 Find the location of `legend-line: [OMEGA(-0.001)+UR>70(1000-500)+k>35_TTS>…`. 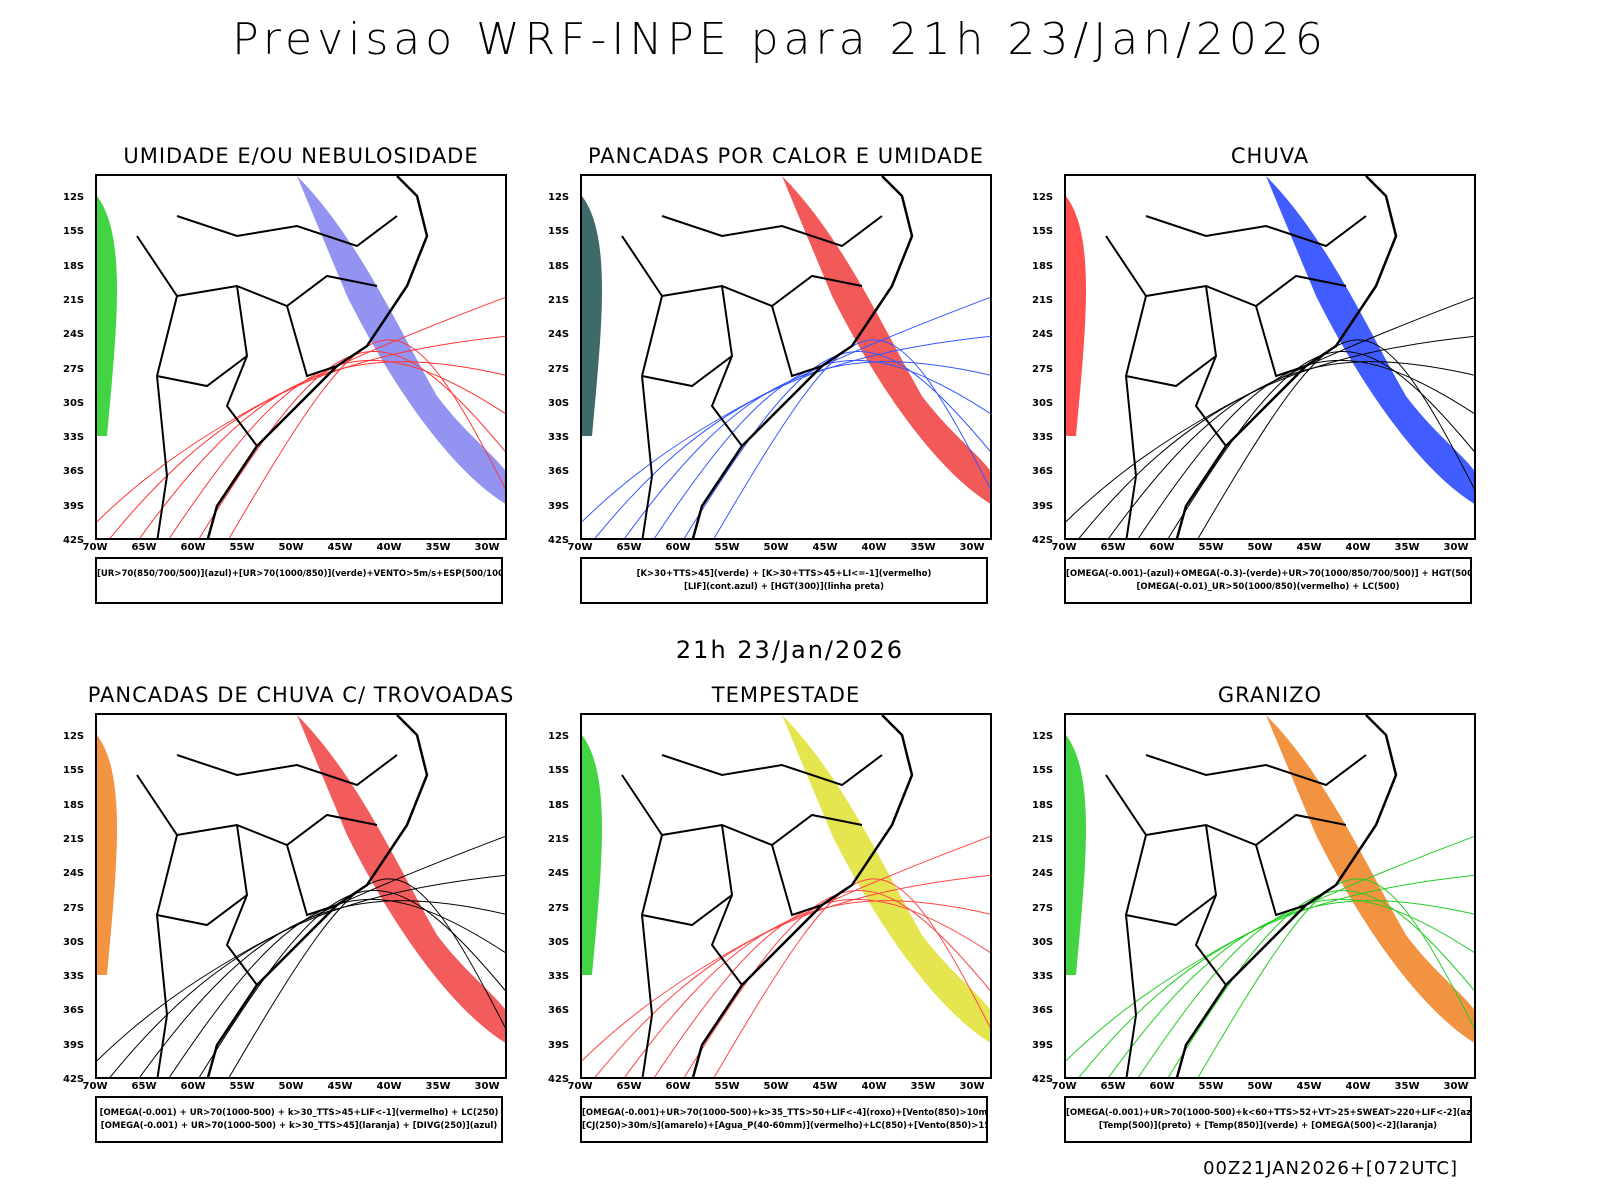

legend-line: [OMEGA(-0.001)+UR>70(1000-500)+k>35_TTS>… is located at coordinates (785, 1113).